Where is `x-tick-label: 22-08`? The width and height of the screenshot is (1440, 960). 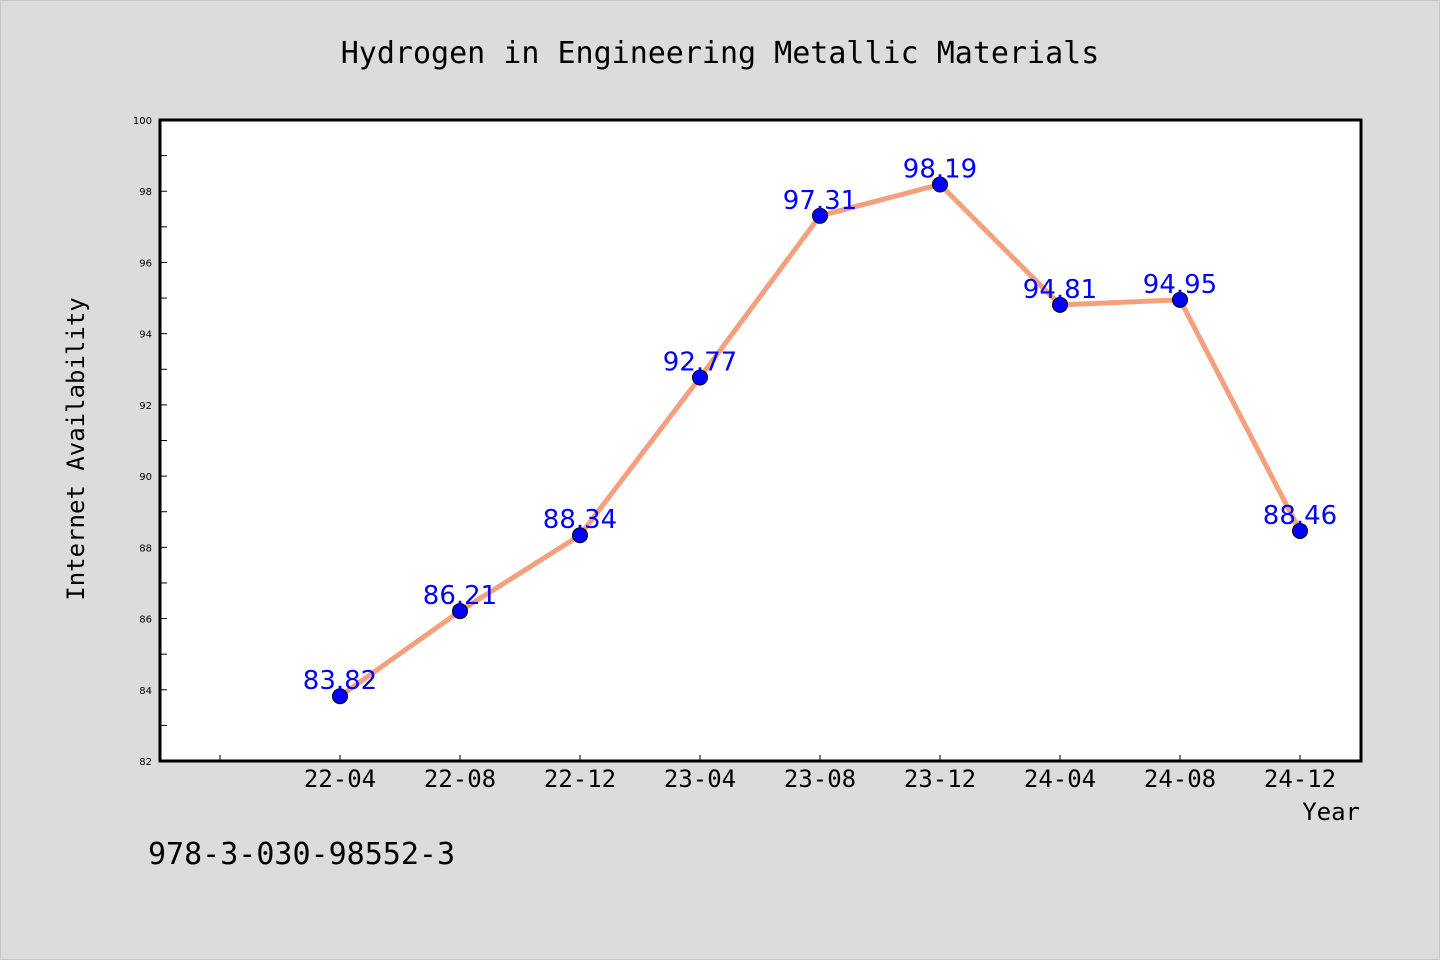
x-tick-label: 22-08 is located at coordinates (460, 779).